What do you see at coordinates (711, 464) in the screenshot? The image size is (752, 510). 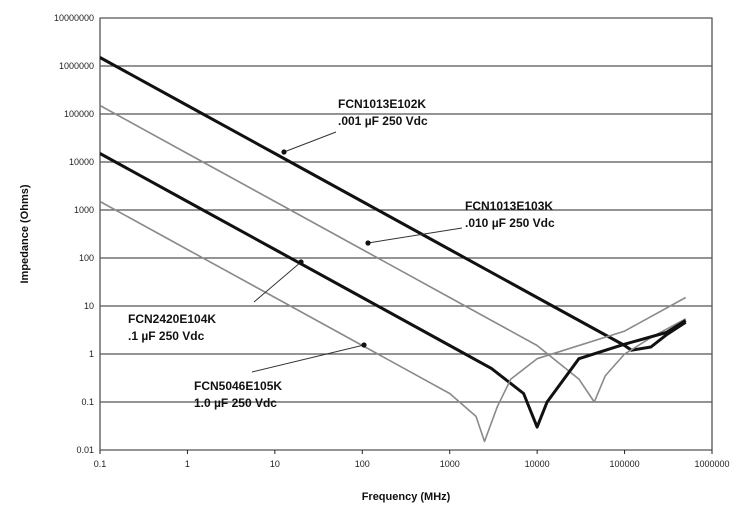 I see `x-tick-label: 1000000` at bounding box center [711, 464].